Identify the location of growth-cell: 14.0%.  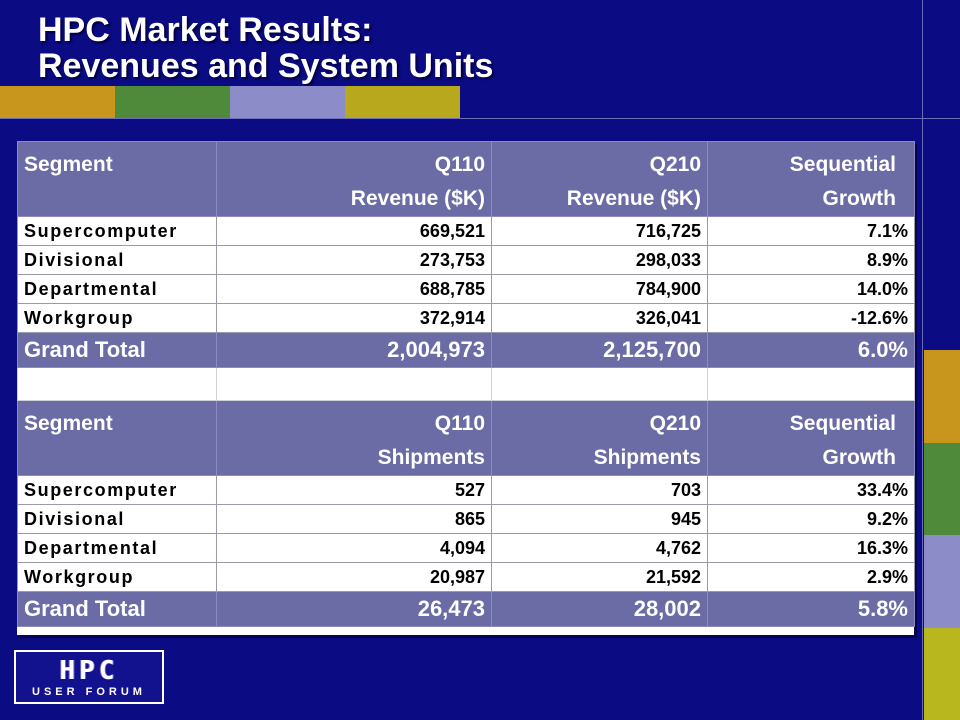
(811, 289).